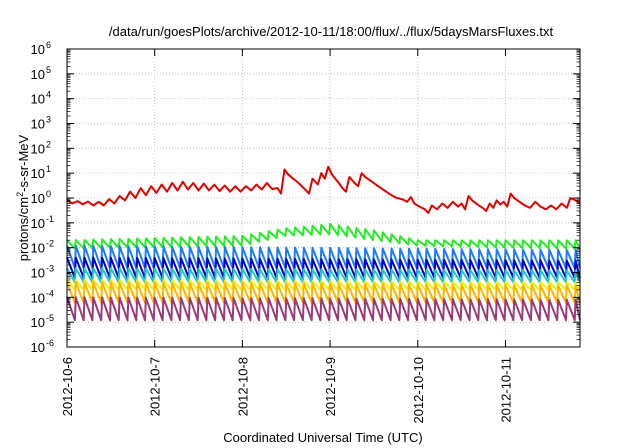 The image size is (640, 448). What do you see at coordinates (23, 229) in the screenshot?
I see `y-axis-label-base: protons/cm` at bounding box center [23, 229].